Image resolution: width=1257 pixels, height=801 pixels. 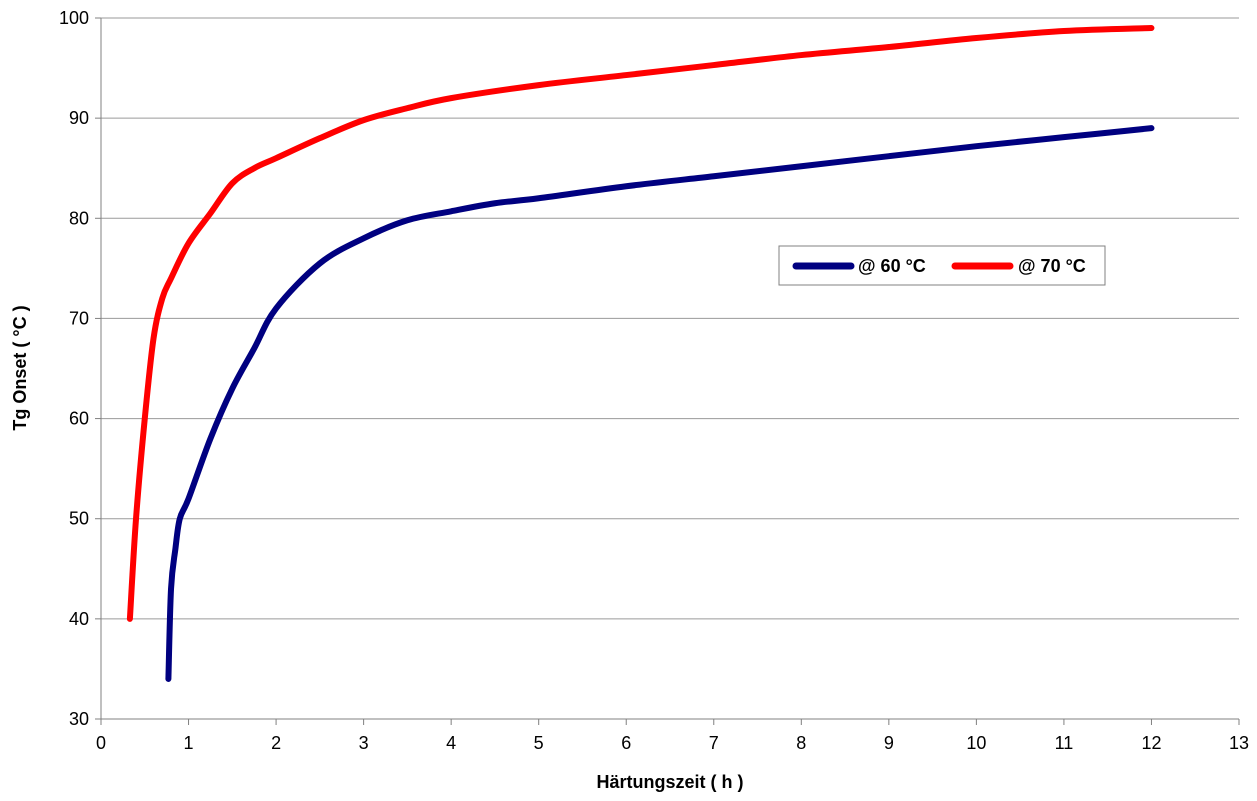 I want to click on x-tick-label: 9, so click(x=889, y=743).